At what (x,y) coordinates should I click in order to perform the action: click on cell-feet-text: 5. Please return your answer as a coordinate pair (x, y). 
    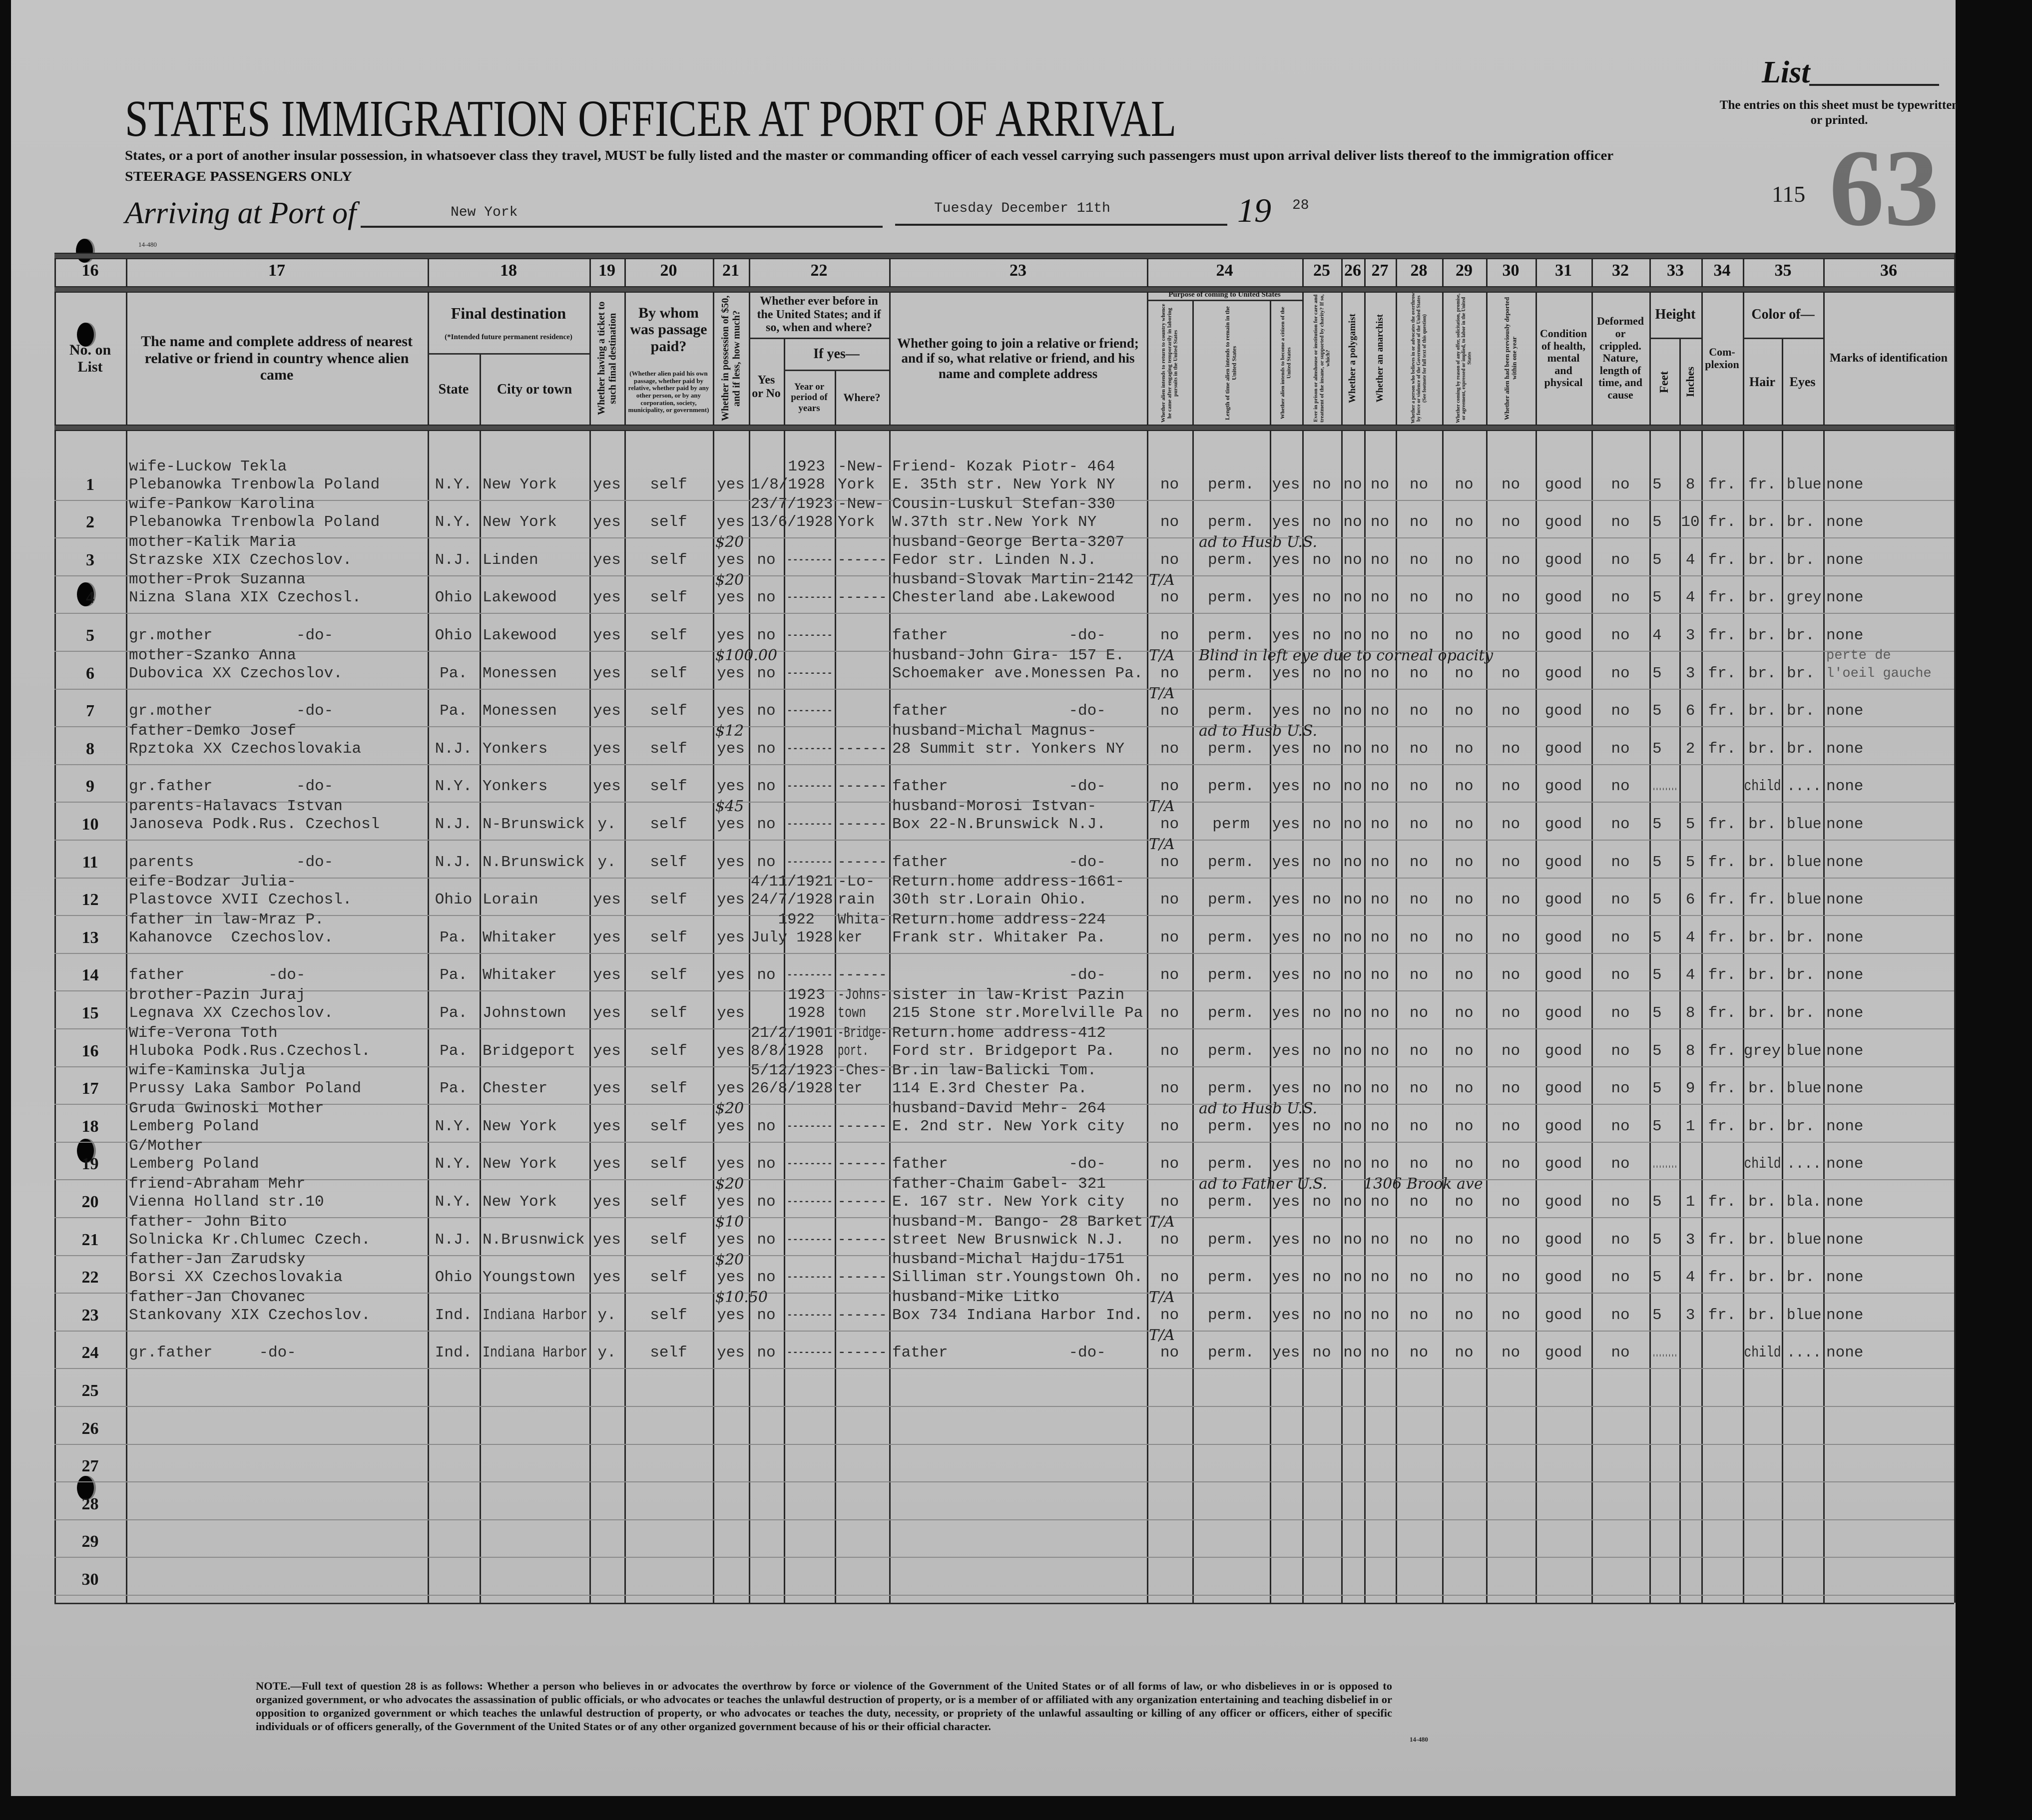
    Looking at the image, I should click on (1657, 900).